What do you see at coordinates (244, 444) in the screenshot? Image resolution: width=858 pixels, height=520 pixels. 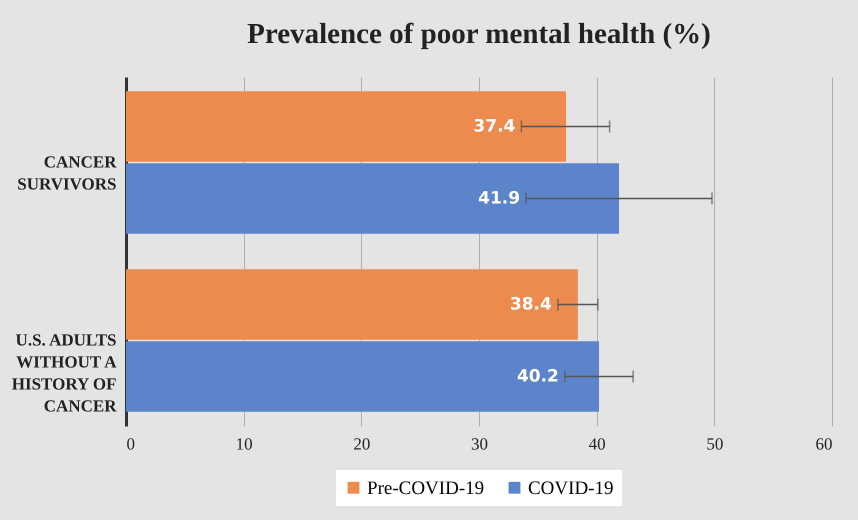 I see `x-tick-label: 10` at bounding box center [244, 444].